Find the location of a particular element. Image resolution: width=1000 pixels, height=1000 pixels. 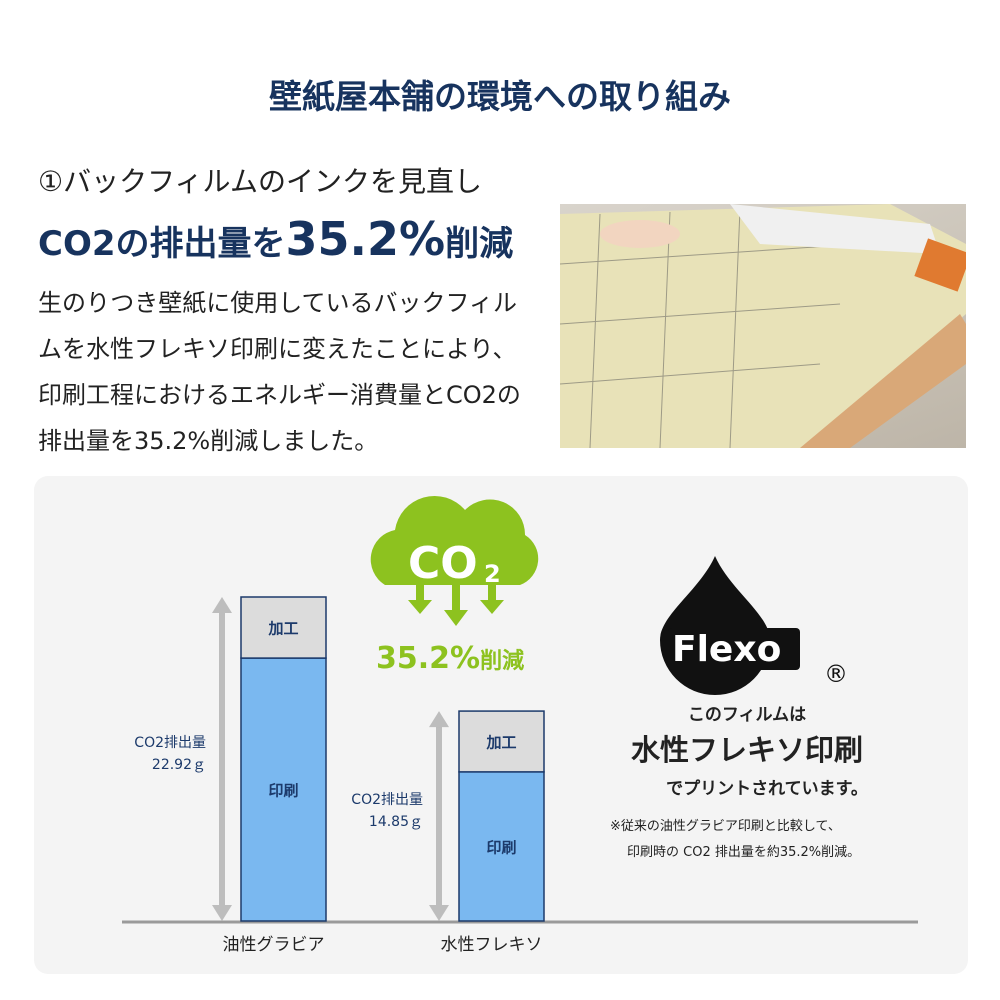

photo-illustration is located at coordinates (763, 326).